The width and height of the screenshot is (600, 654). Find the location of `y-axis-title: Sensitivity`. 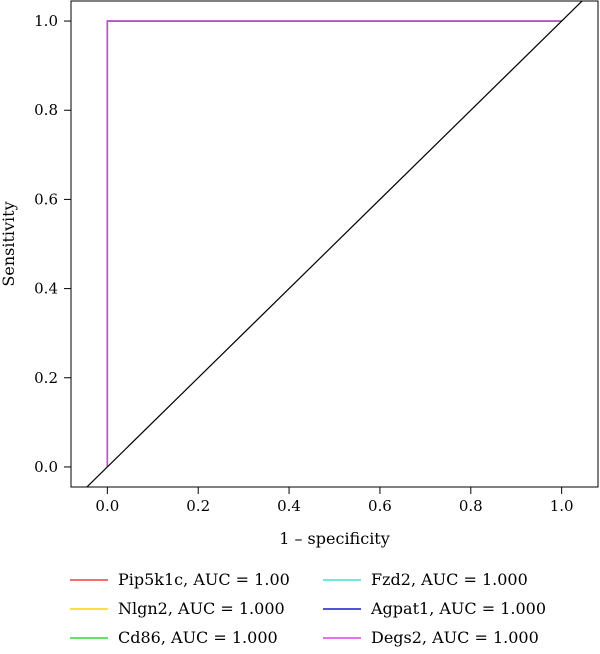

y-axis-title: Sensitivity is located at coordinates (9, 243).